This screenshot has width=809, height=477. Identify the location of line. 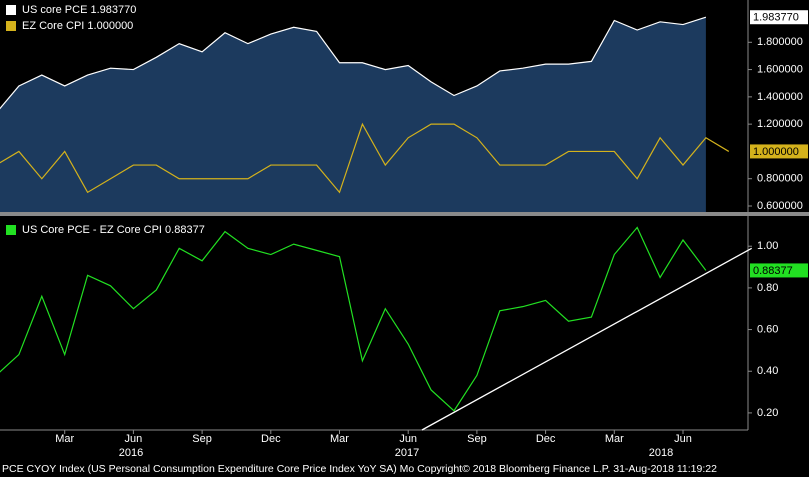
(365, 158).